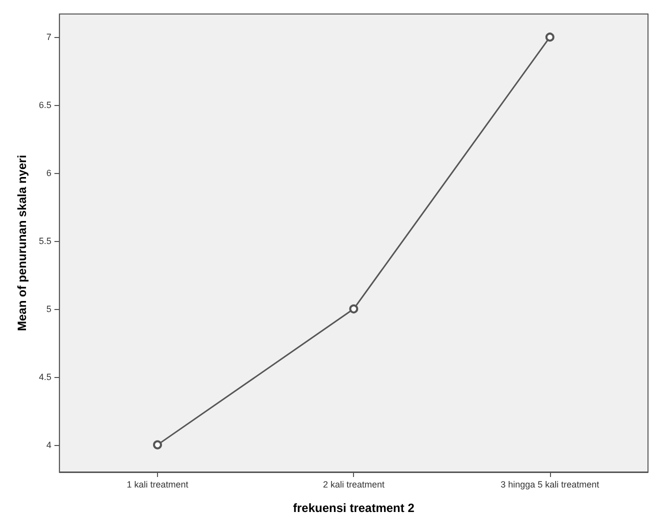  I want to click on x-tick-label: 3 hingga 5 kali treatment, so click(550, 485).